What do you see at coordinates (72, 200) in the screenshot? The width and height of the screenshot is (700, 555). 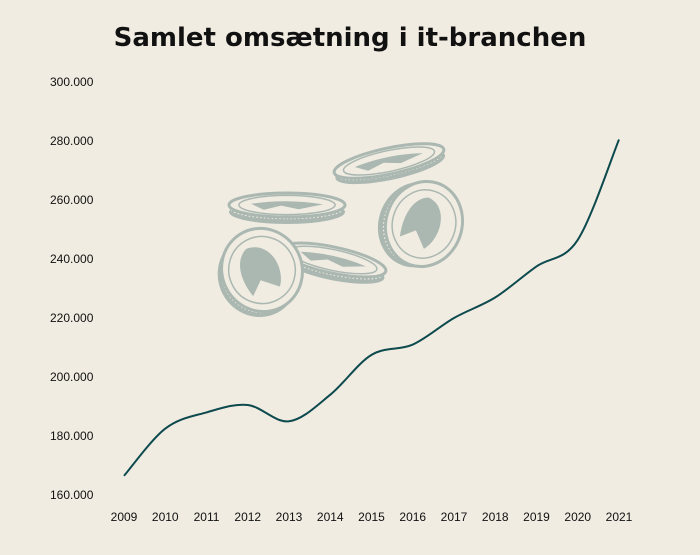 I see `y-tick-label: 260.000` at bounding box center [72, 200].